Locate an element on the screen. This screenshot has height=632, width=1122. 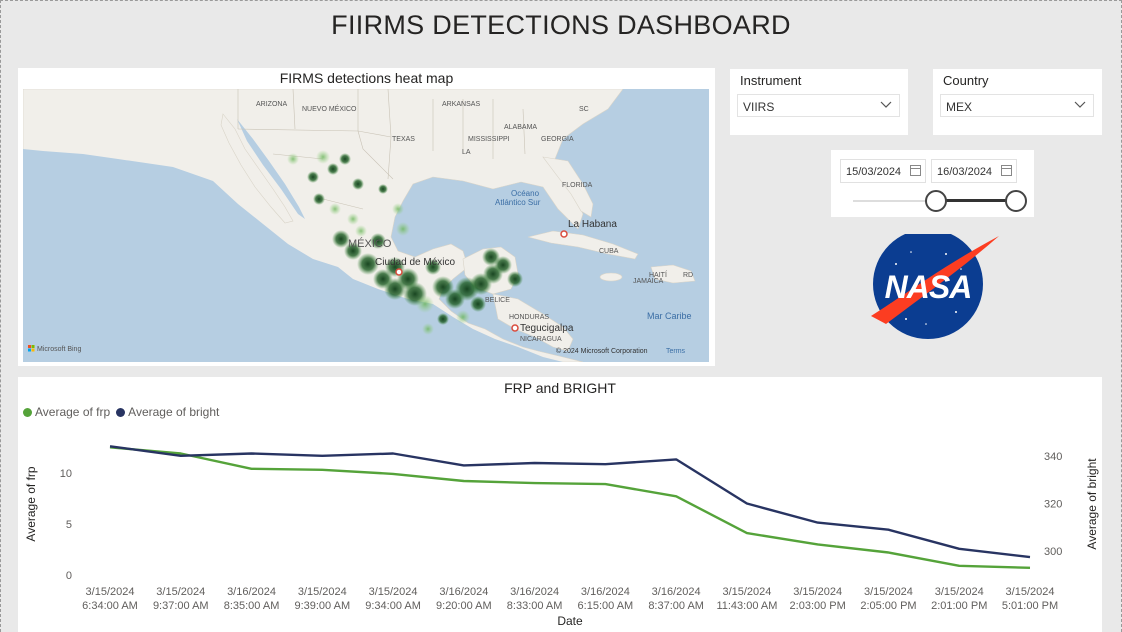
x-tick-label: 11:43:00 AM is located at coordinates (746, 606).